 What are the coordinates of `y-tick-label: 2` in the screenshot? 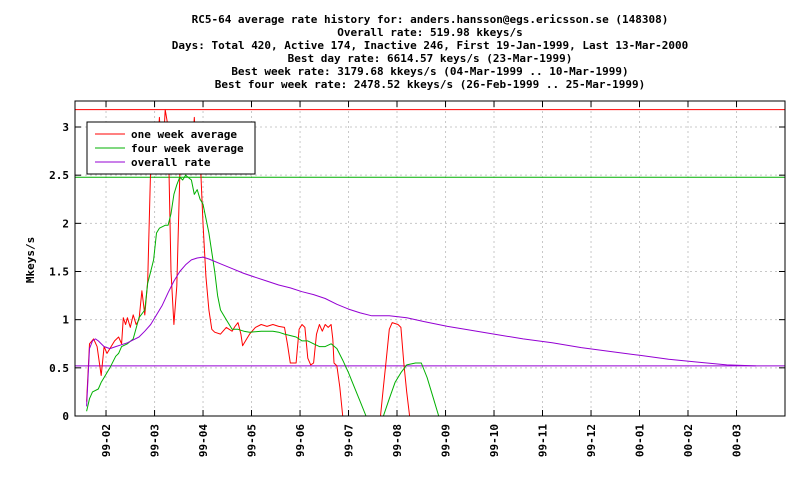 It's located at (65, 223).